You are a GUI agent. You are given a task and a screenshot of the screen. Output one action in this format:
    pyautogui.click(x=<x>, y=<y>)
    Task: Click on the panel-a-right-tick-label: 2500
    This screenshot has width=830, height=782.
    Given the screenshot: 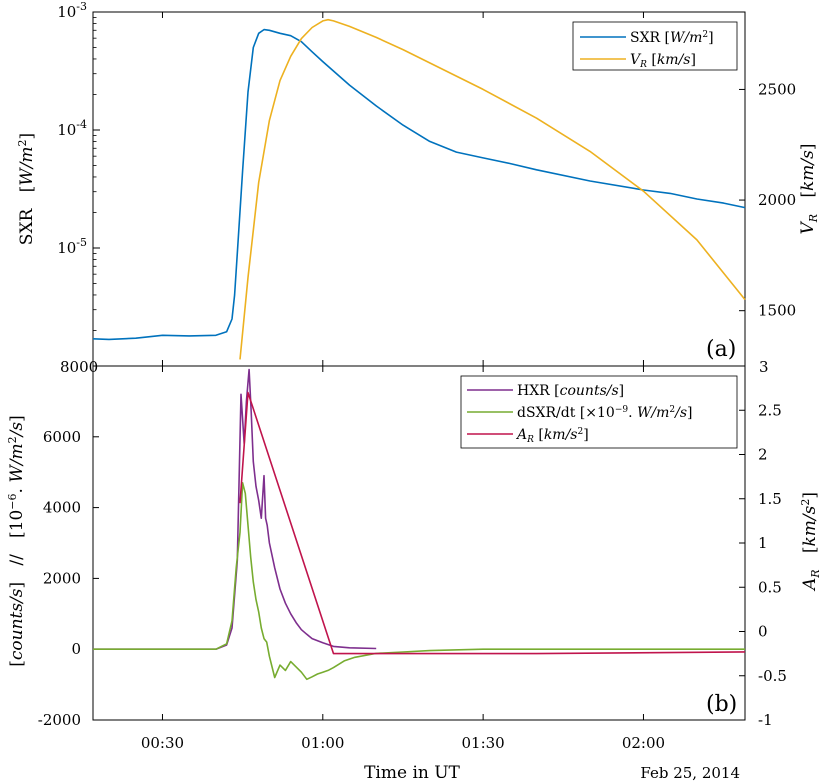 What is the action you would take?
    pyautogui.click(x=777, y=89)
    